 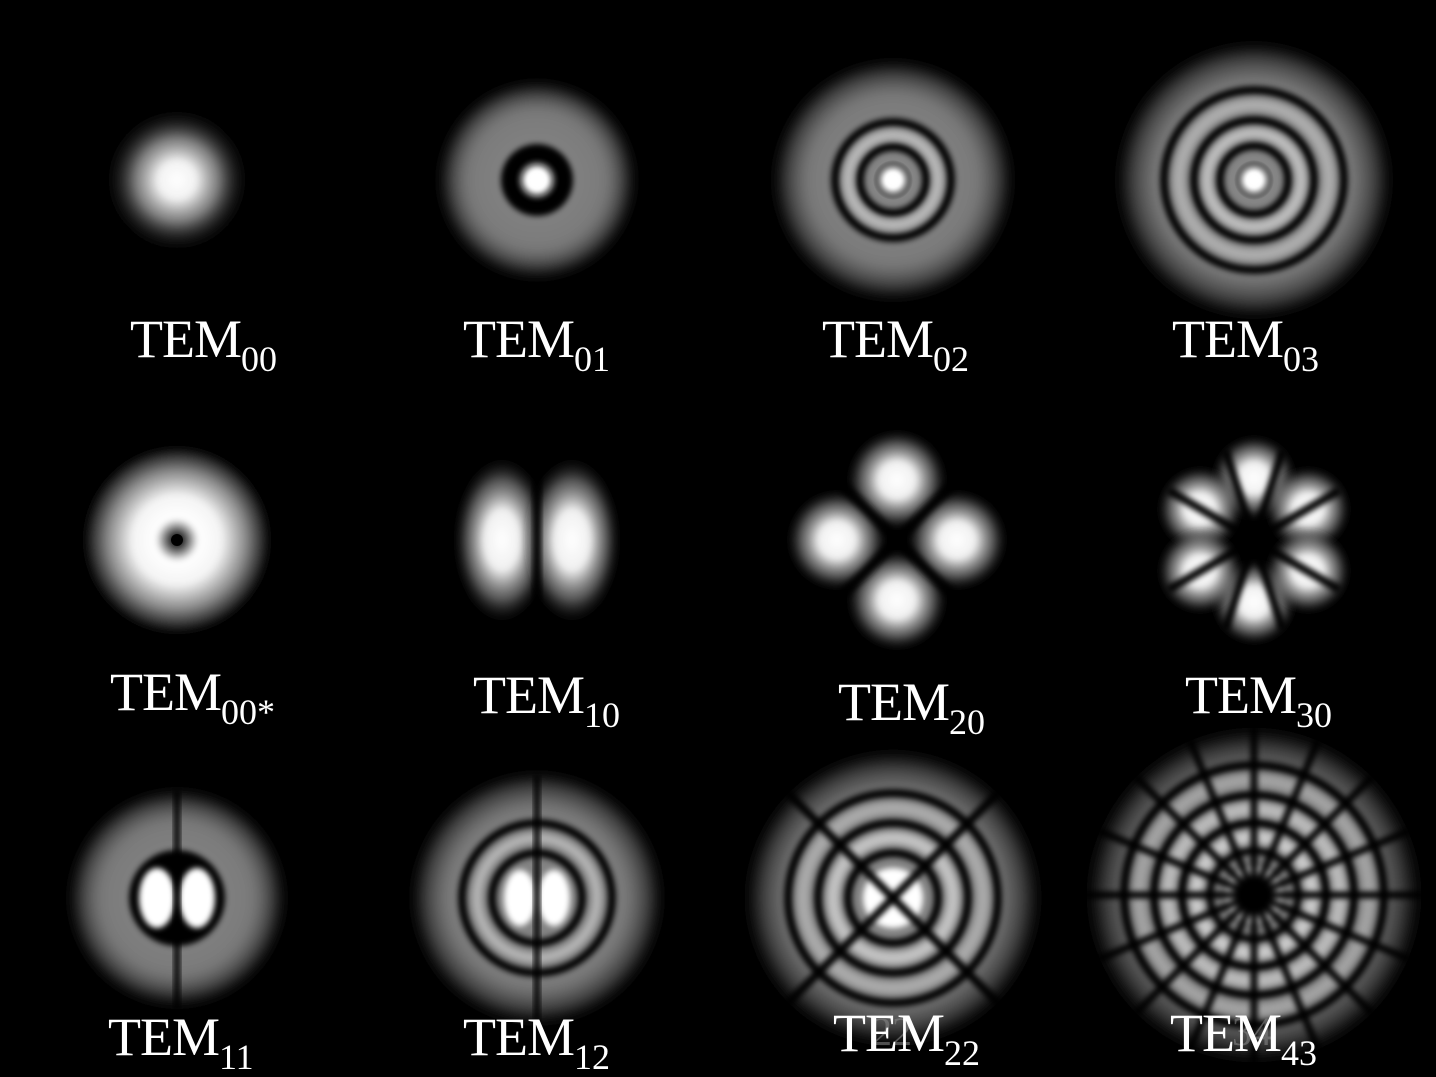 I want to click on label-tem20: TEM20, so click(x=911, y=706).